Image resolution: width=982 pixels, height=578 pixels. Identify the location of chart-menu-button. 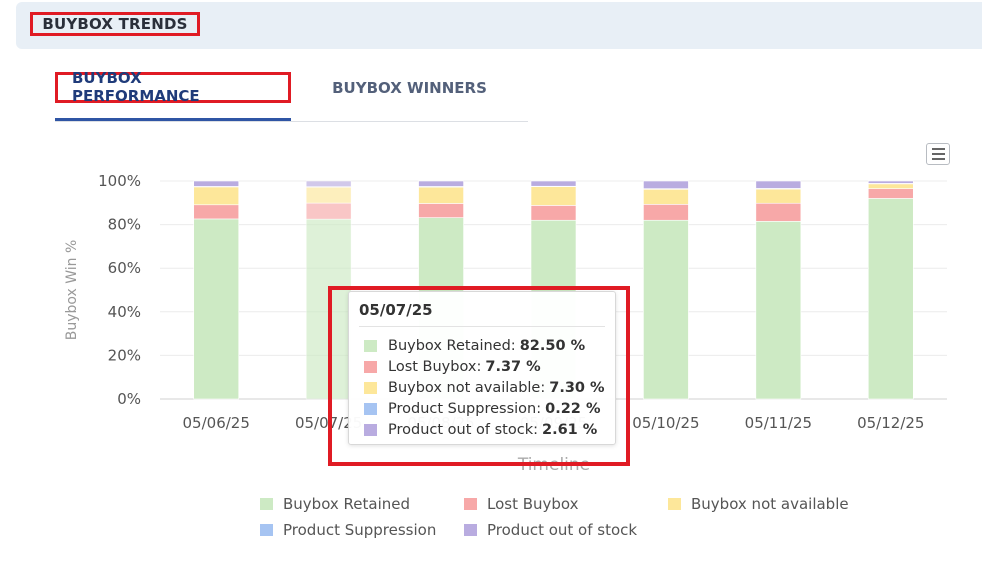
(938, 154).